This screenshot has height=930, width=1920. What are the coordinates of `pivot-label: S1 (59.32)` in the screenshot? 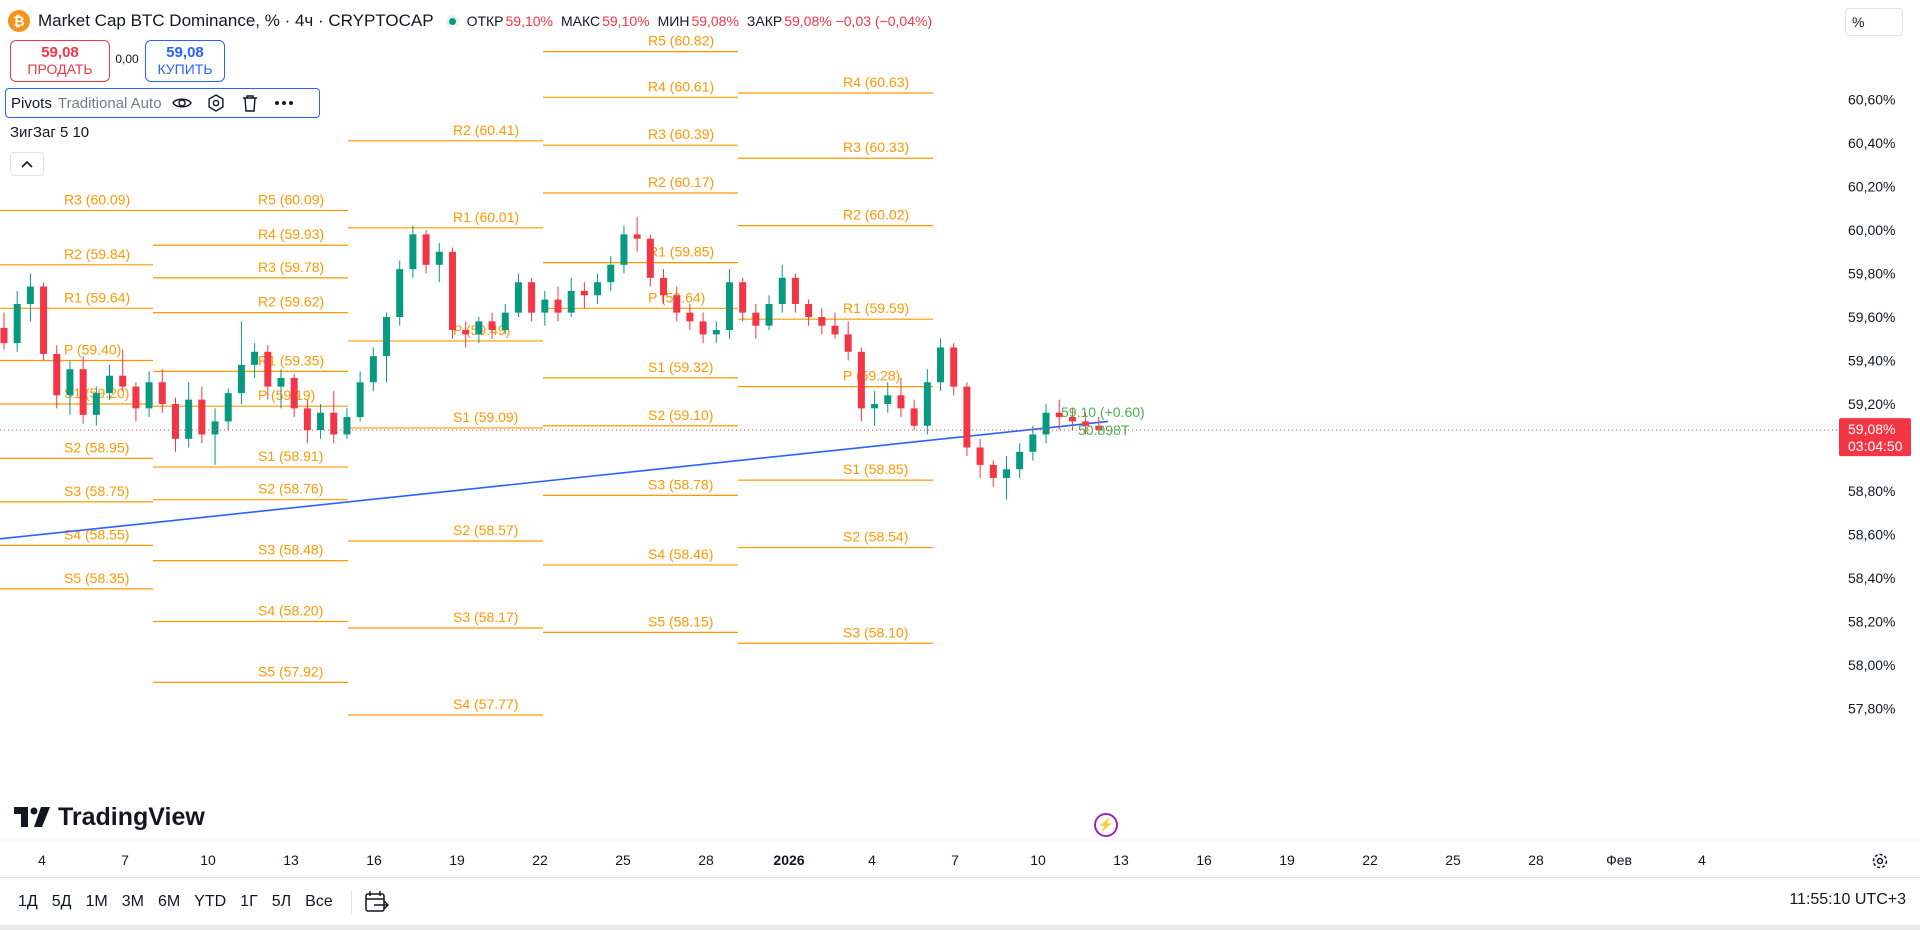 It's located at (680, 367).